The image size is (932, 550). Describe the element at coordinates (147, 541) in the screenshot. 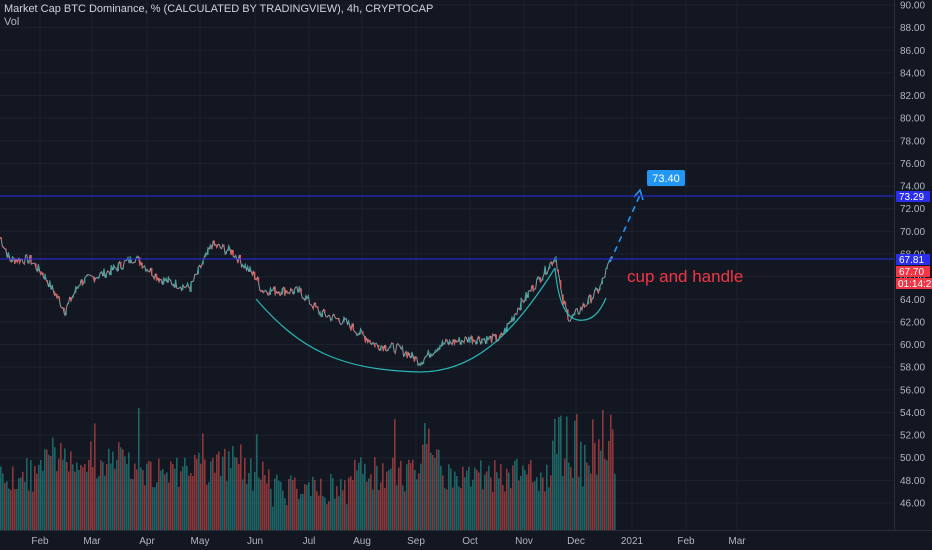

I see `x-tick-label: Apr` at that location.